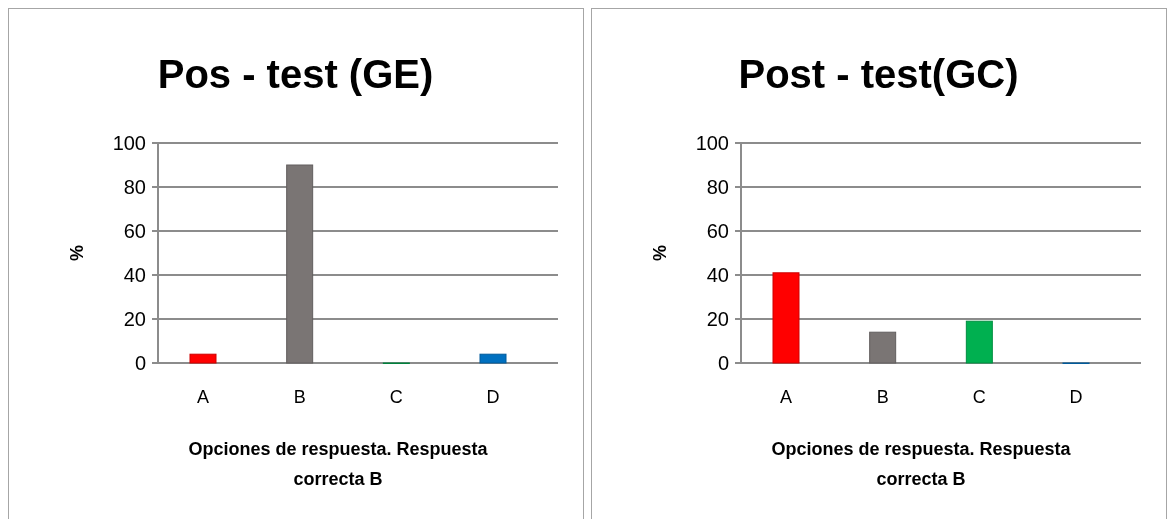  What do you see at coordinates (295, 74) in the screenshot?
I see `chart-title: Pos - test (GE)` at bounding box center [295, 74].